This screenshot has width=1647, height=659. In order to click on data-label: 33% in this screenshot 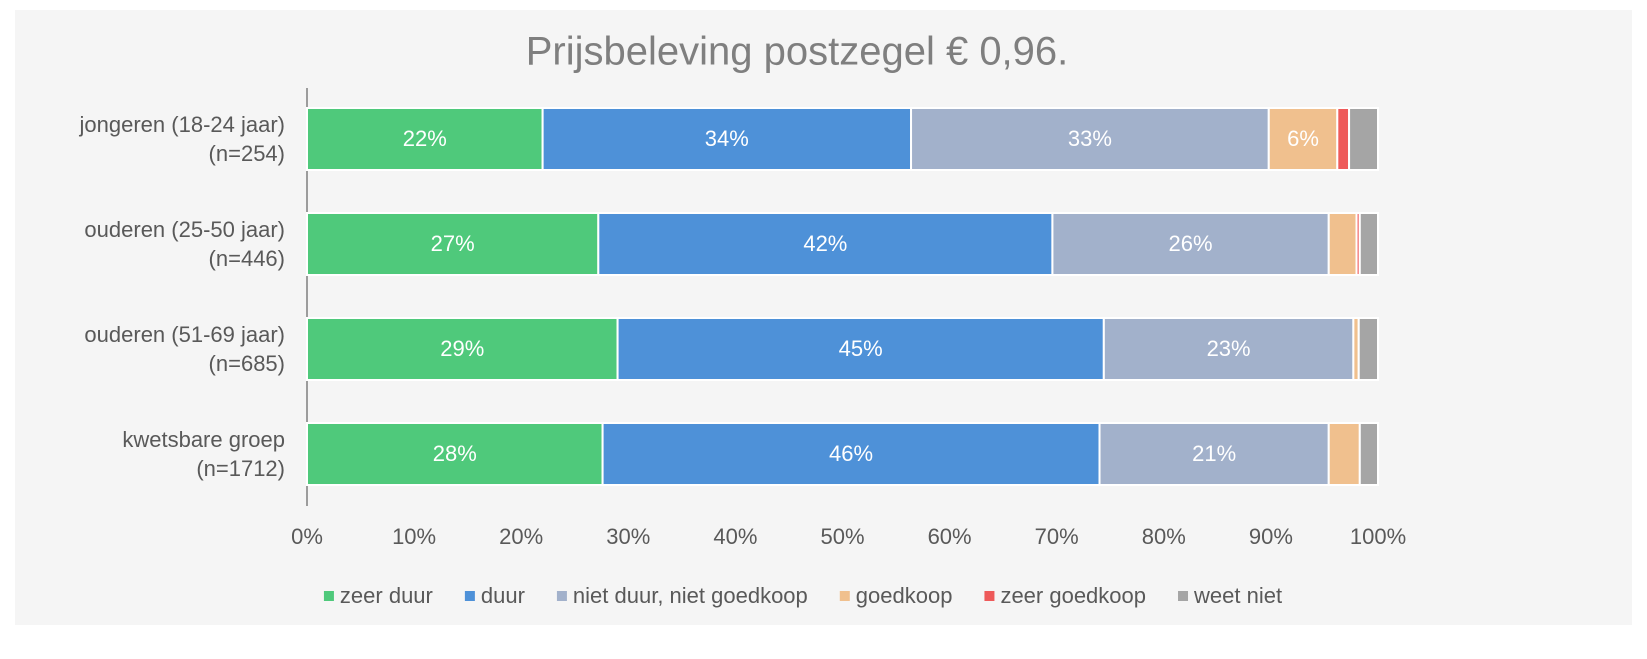, I will do `click(1090, 138)`.